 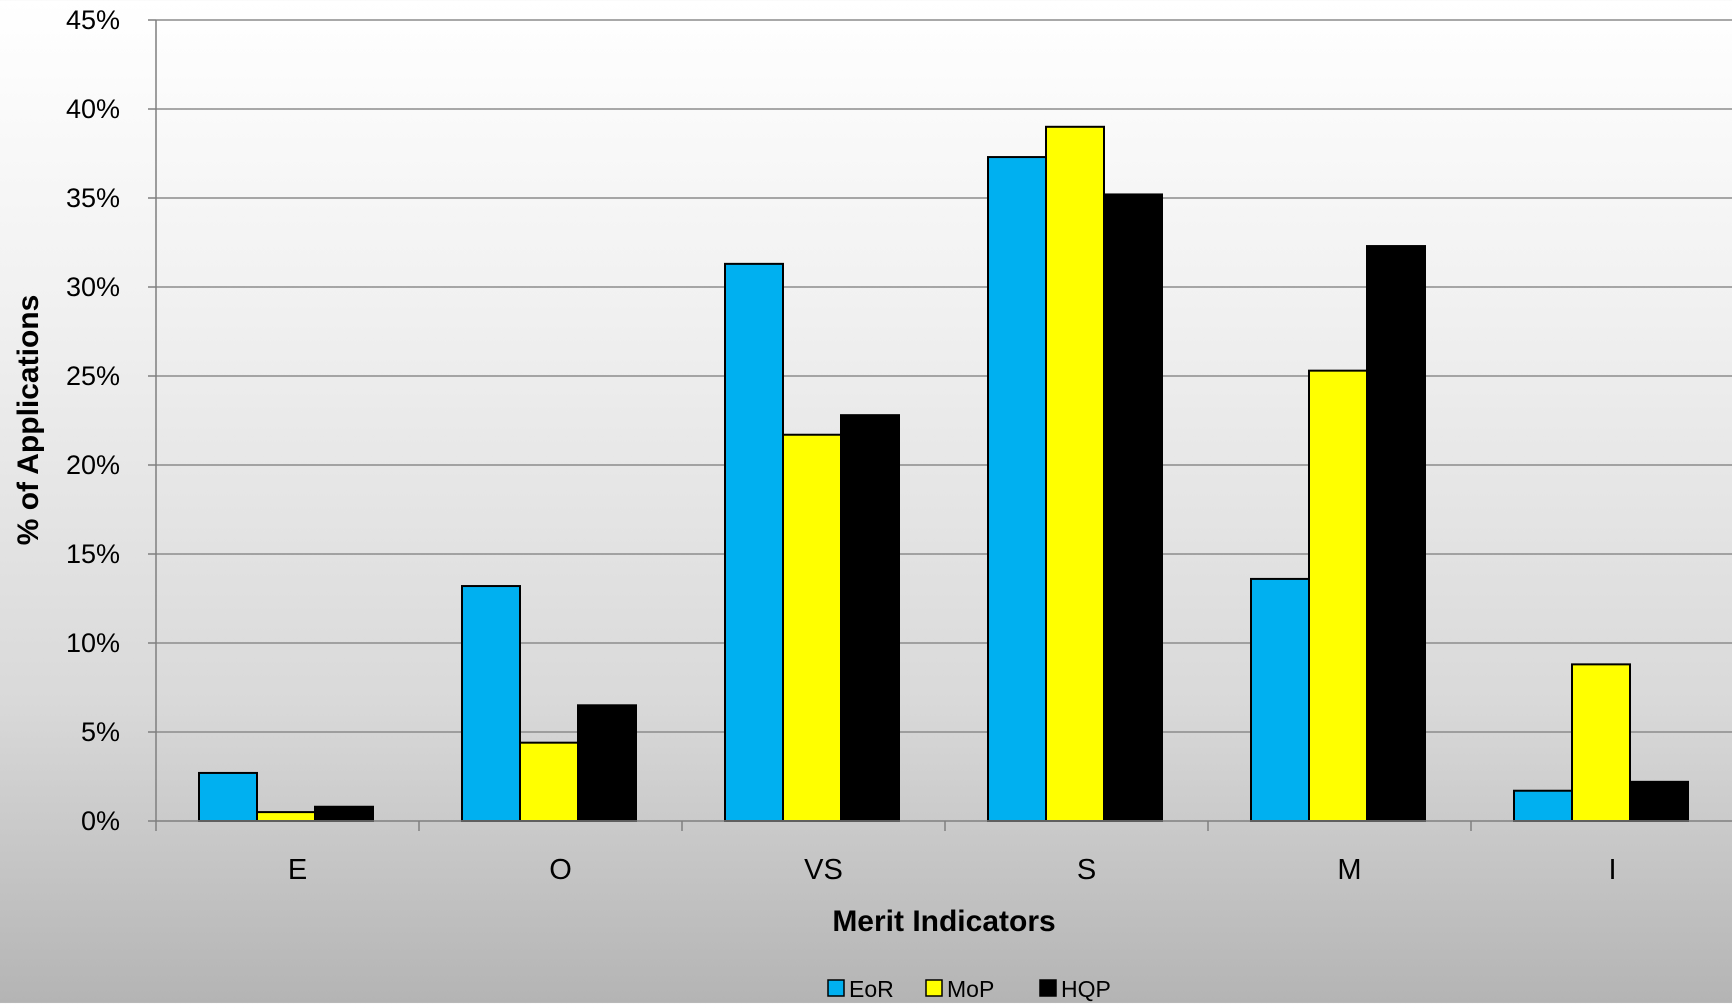 I want to click on legend-swatch-hqp, so click(x=1048, y=988).